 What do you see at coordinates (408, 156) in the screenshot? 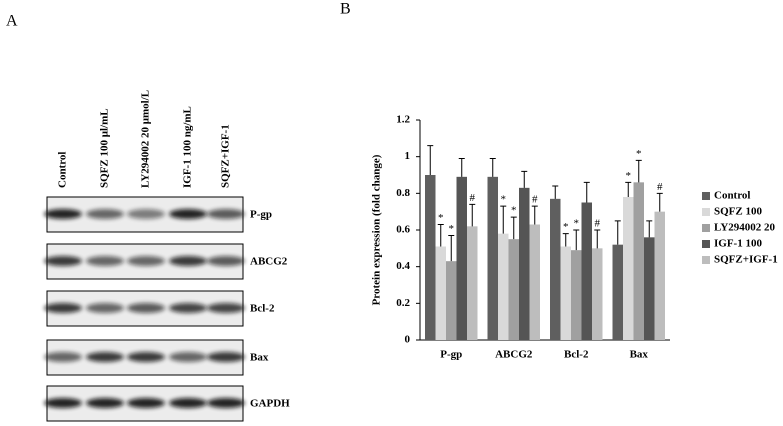
I see `y-tick-label: 1` at bounding box center [408, 156].